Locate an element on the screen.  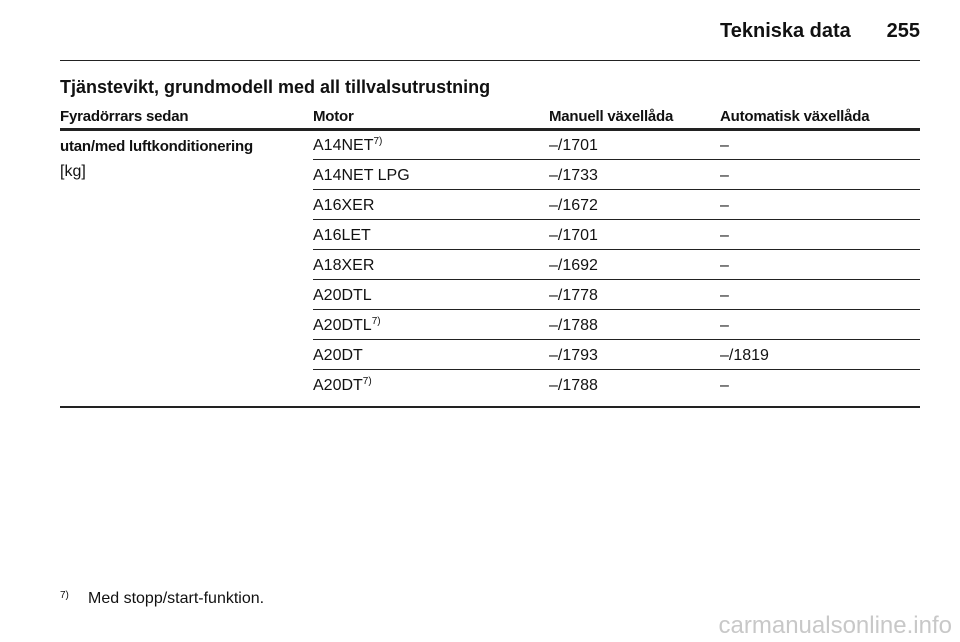
motor-cell: A16LET is located at coordinates (342, 236).